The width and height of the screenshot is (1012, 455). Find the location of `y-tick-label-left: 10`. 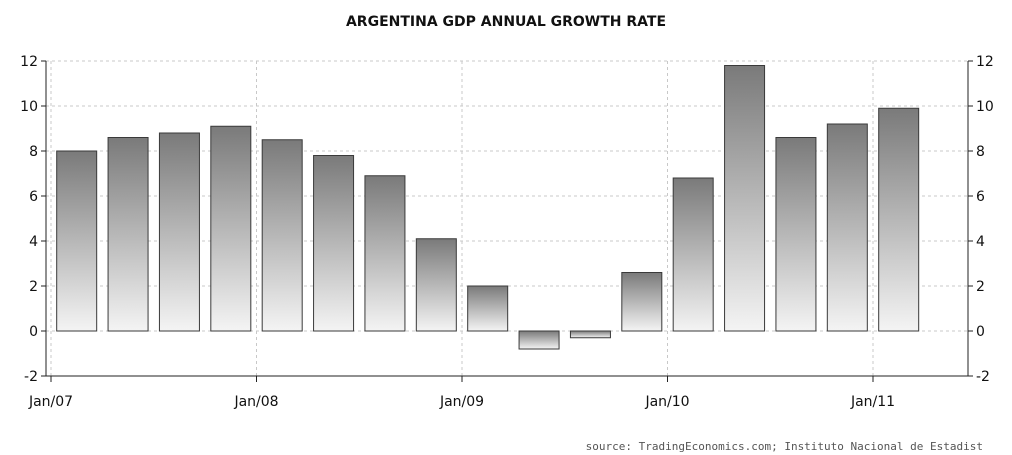

y-tick-label-left: 10 is located at coordinates (29, 107).